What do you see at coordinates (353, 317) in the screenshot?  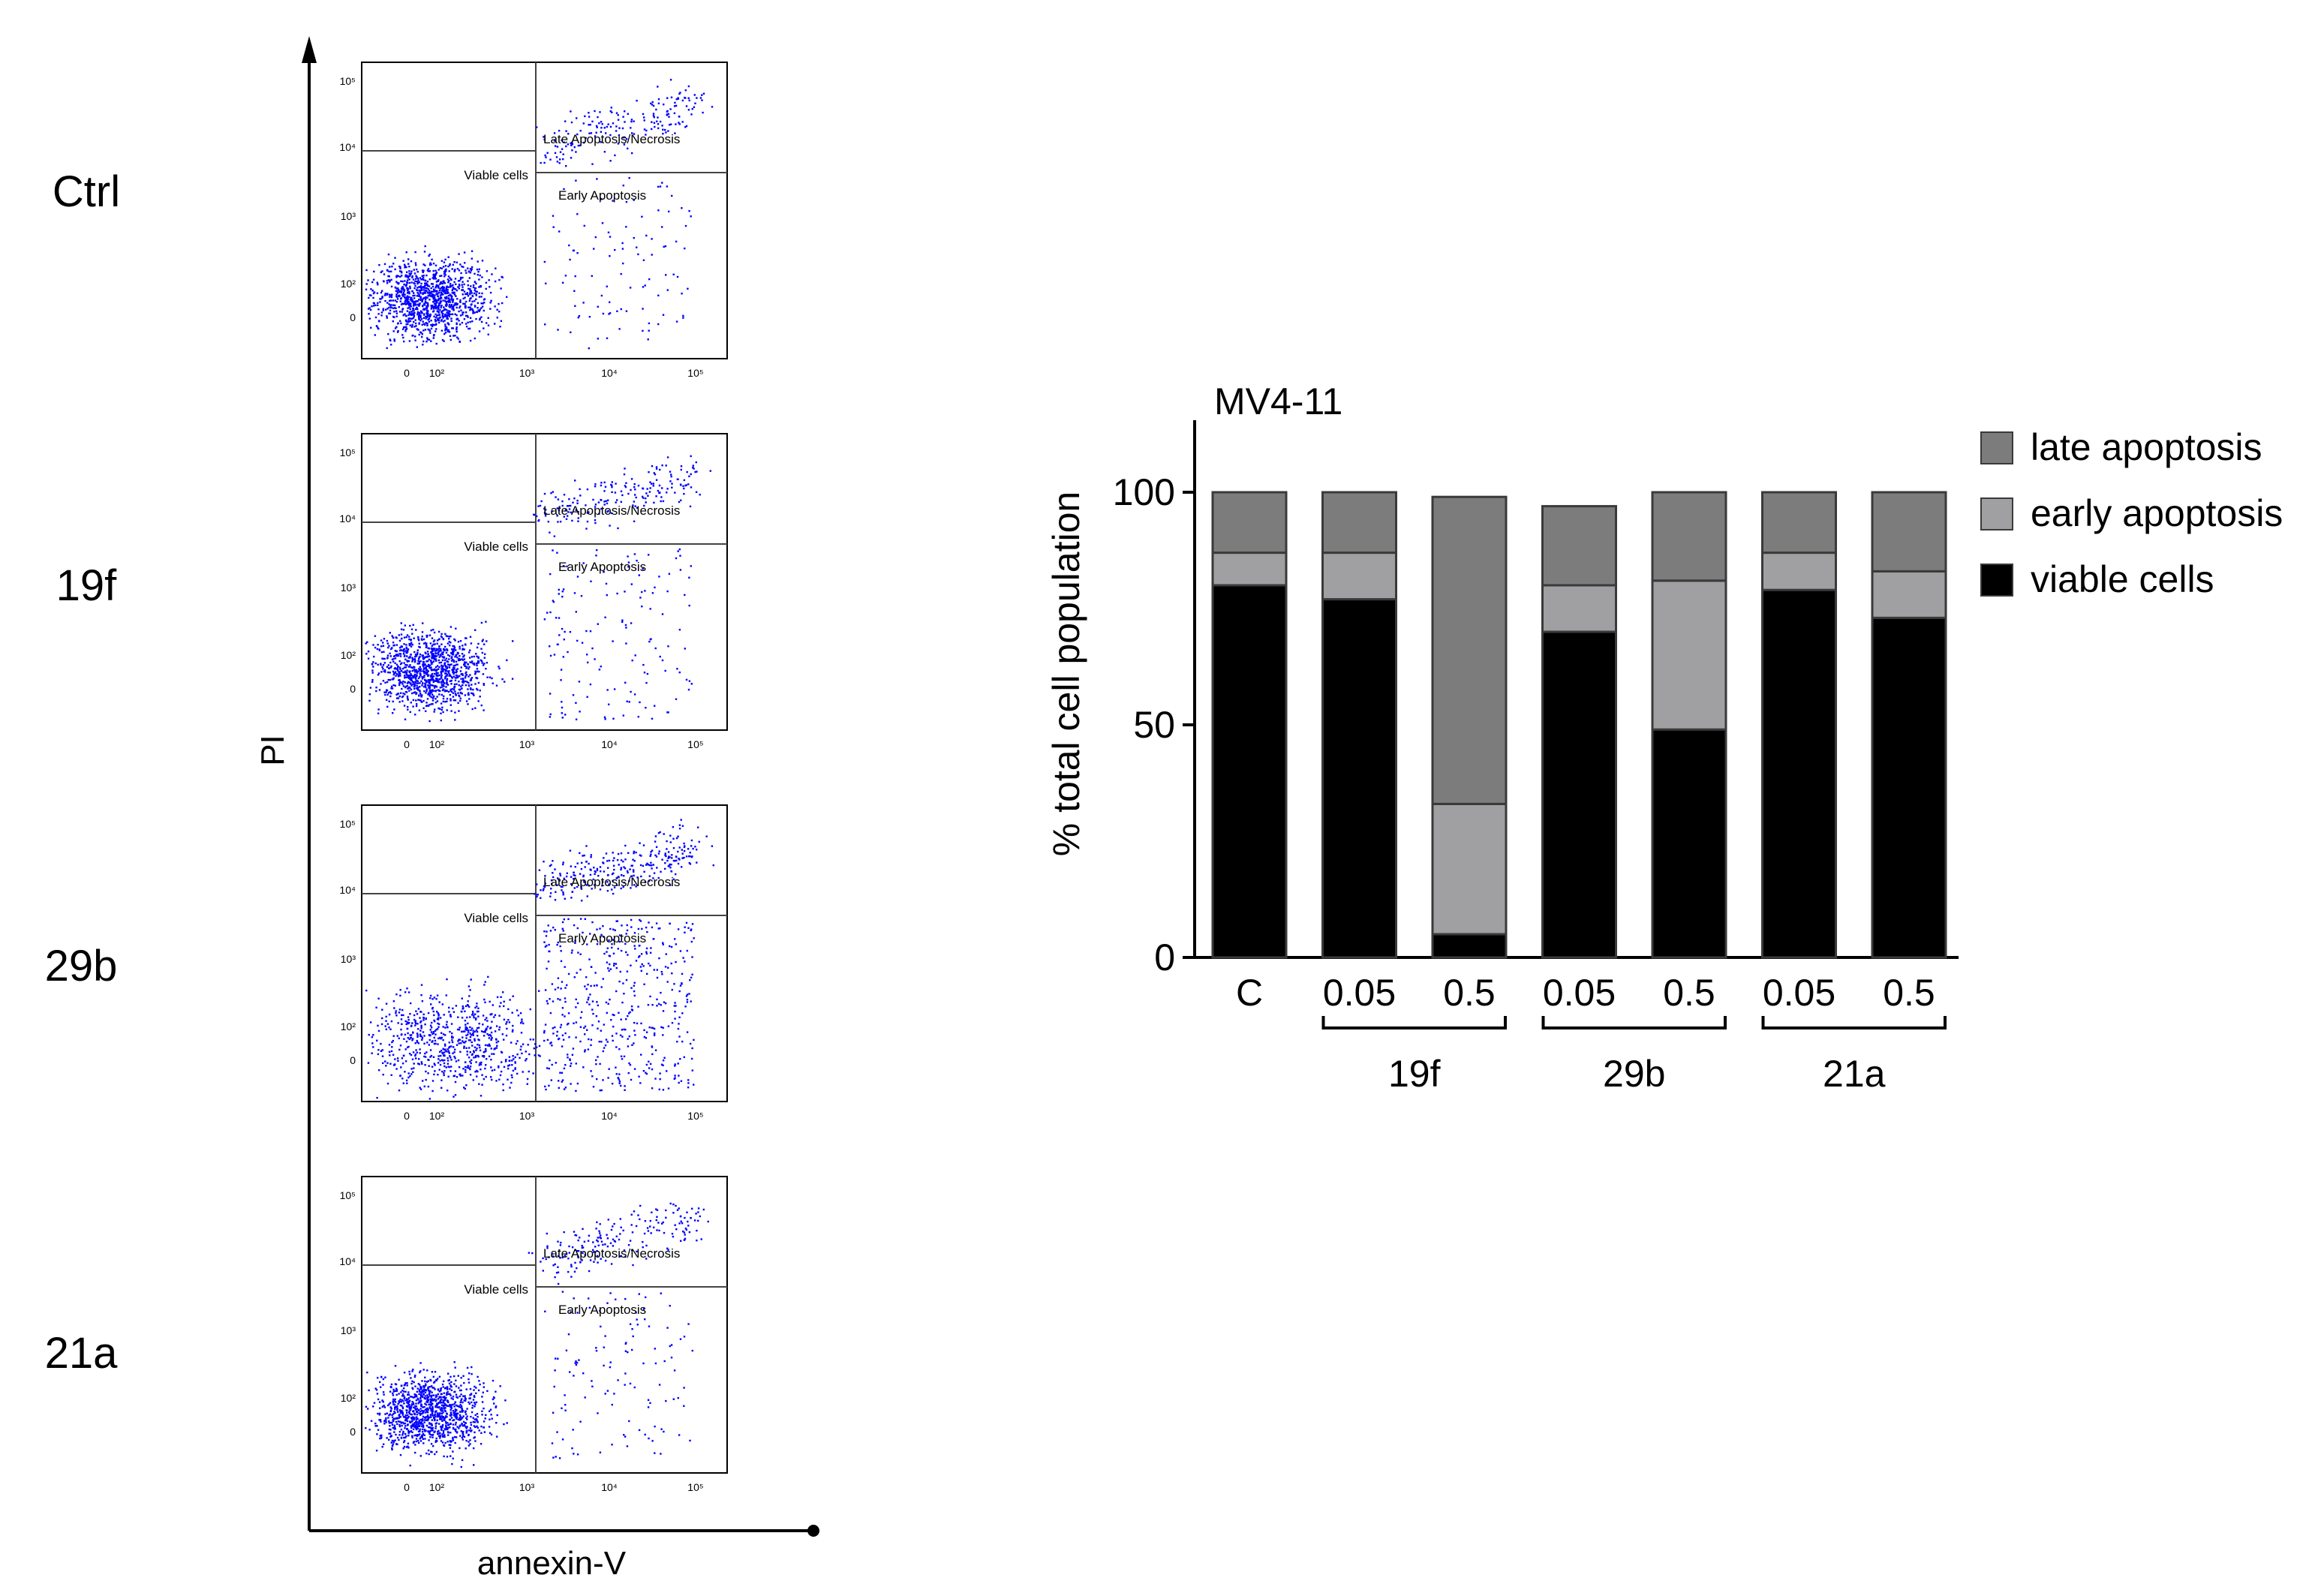 I see `y-tick-label: 0` at bounding box center [353, 317].